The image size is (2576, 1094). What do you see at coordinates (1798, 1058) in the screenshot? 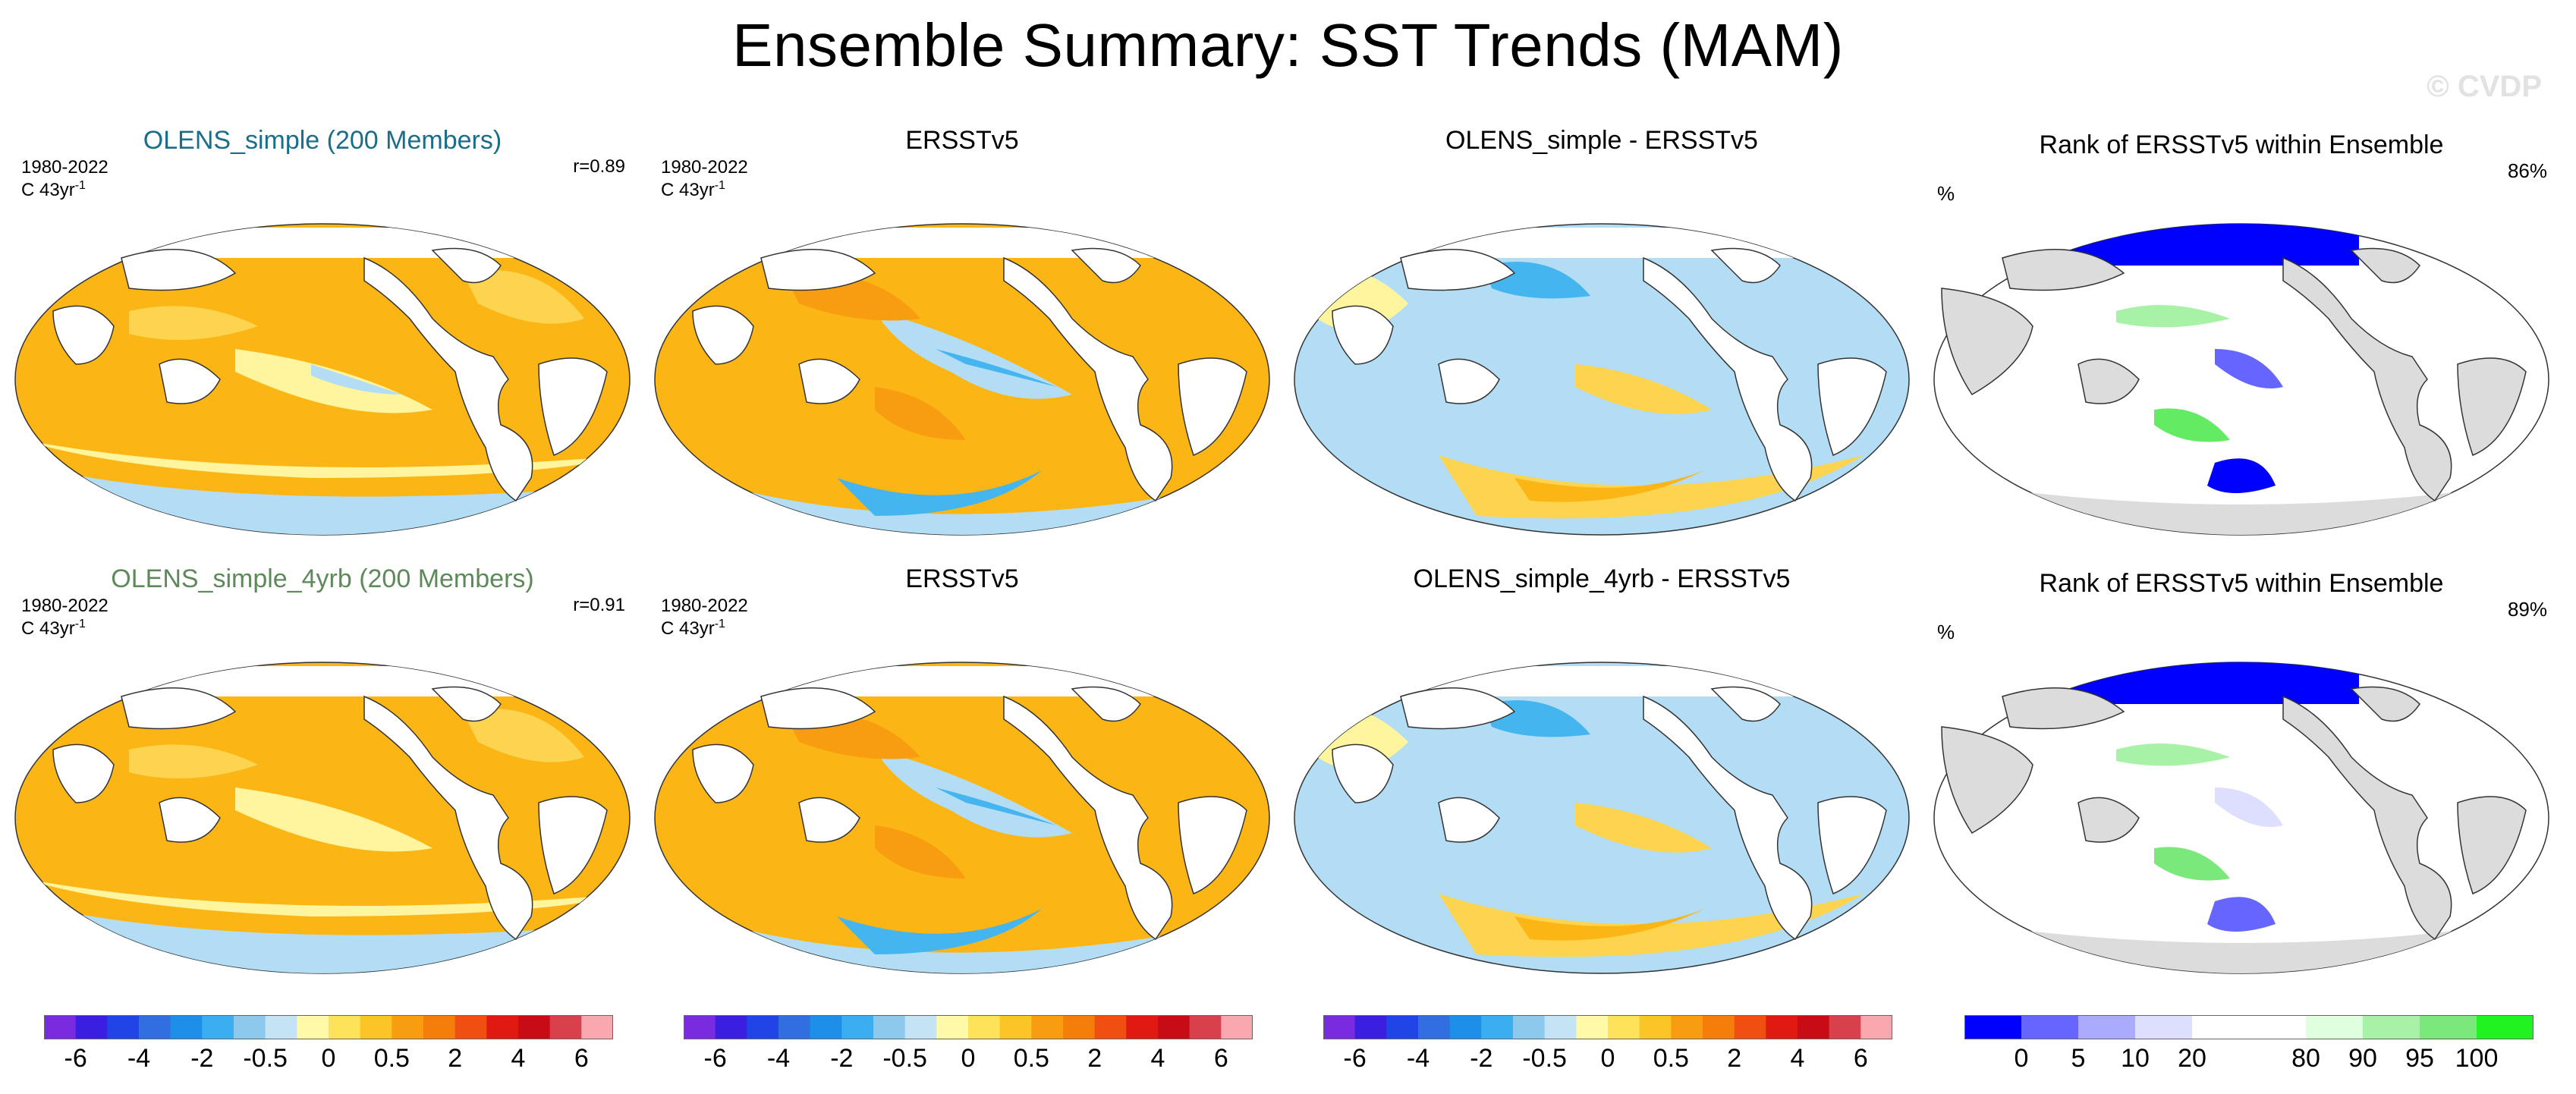
I see `trend-colorbar-tick-label: 4` at bounding box center [1798, 1058].